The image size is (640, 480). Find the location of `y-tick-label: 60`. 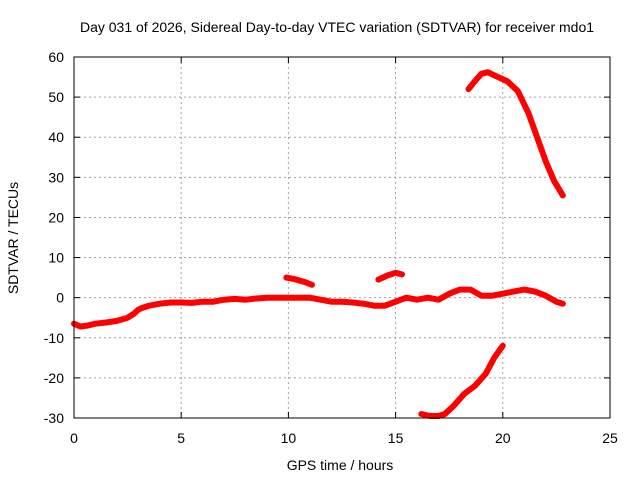

y-tick-label: 60 is located at coordinates (56, 57).